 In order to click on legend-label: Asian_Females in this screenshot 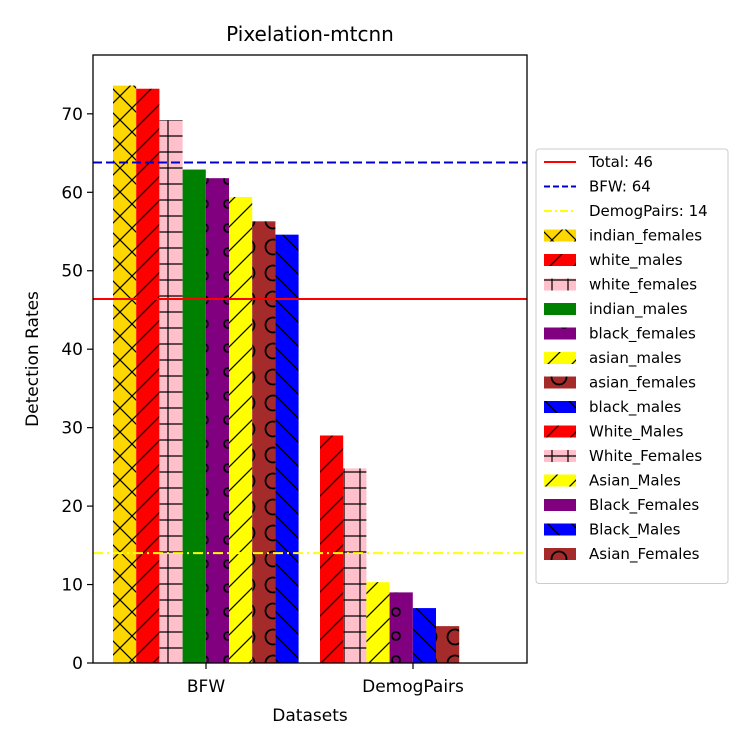, I will do `click(644, 554)`.